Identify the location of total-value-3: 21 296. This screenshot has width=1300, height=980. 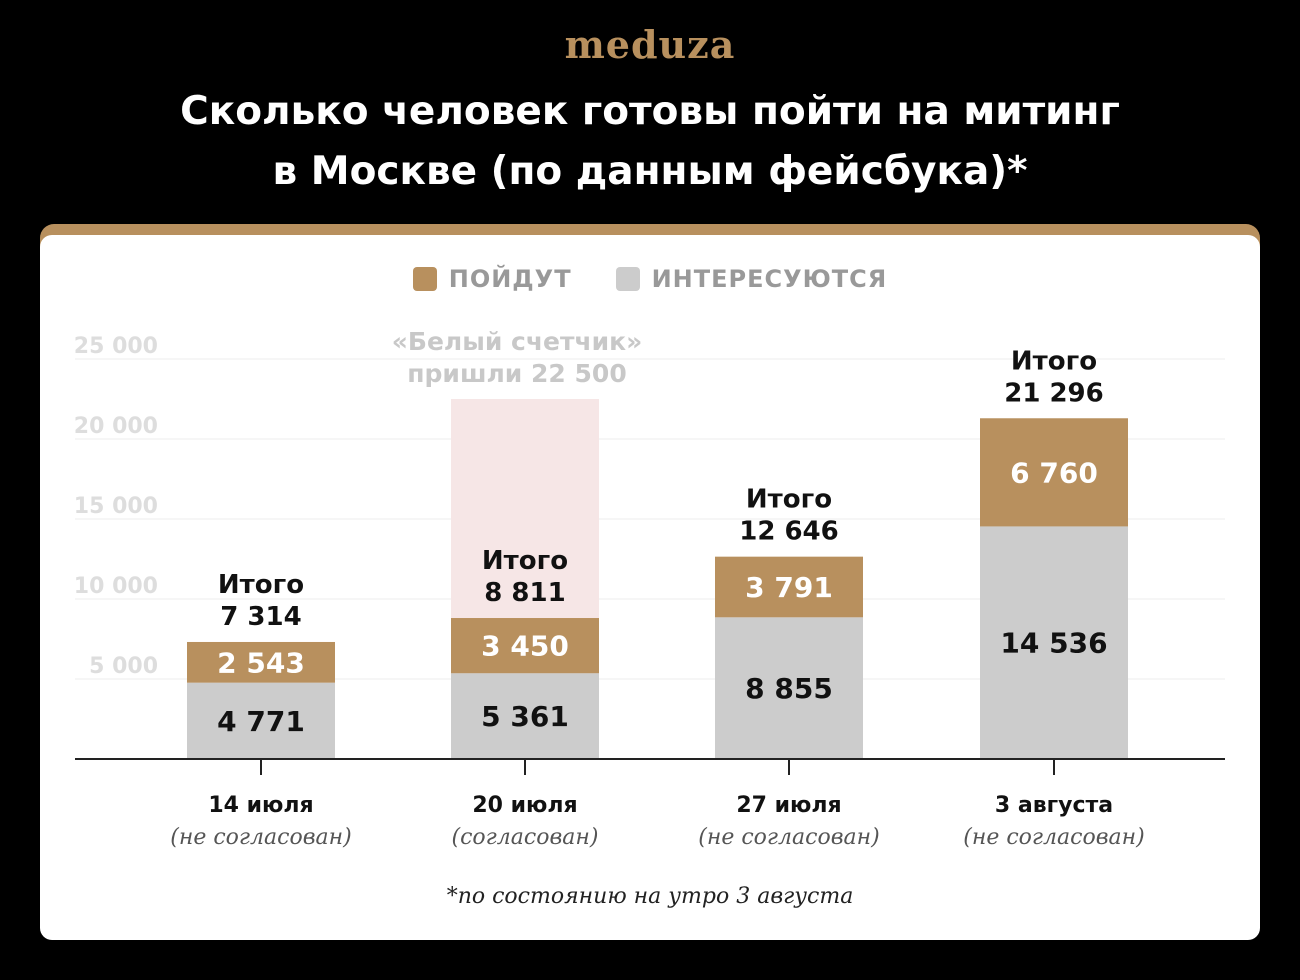
(1054, 393).